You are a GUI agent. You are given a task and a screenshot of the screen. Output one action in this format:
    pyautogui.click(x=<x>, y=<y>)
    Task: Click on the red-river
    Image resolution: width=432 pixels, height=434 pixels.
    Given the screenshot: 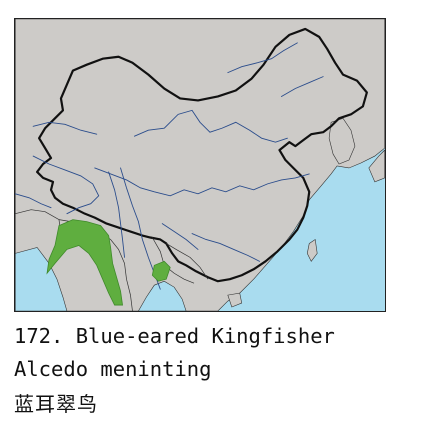 What is the action you would take?
    pyautogui.click(x=180, y=236)
    